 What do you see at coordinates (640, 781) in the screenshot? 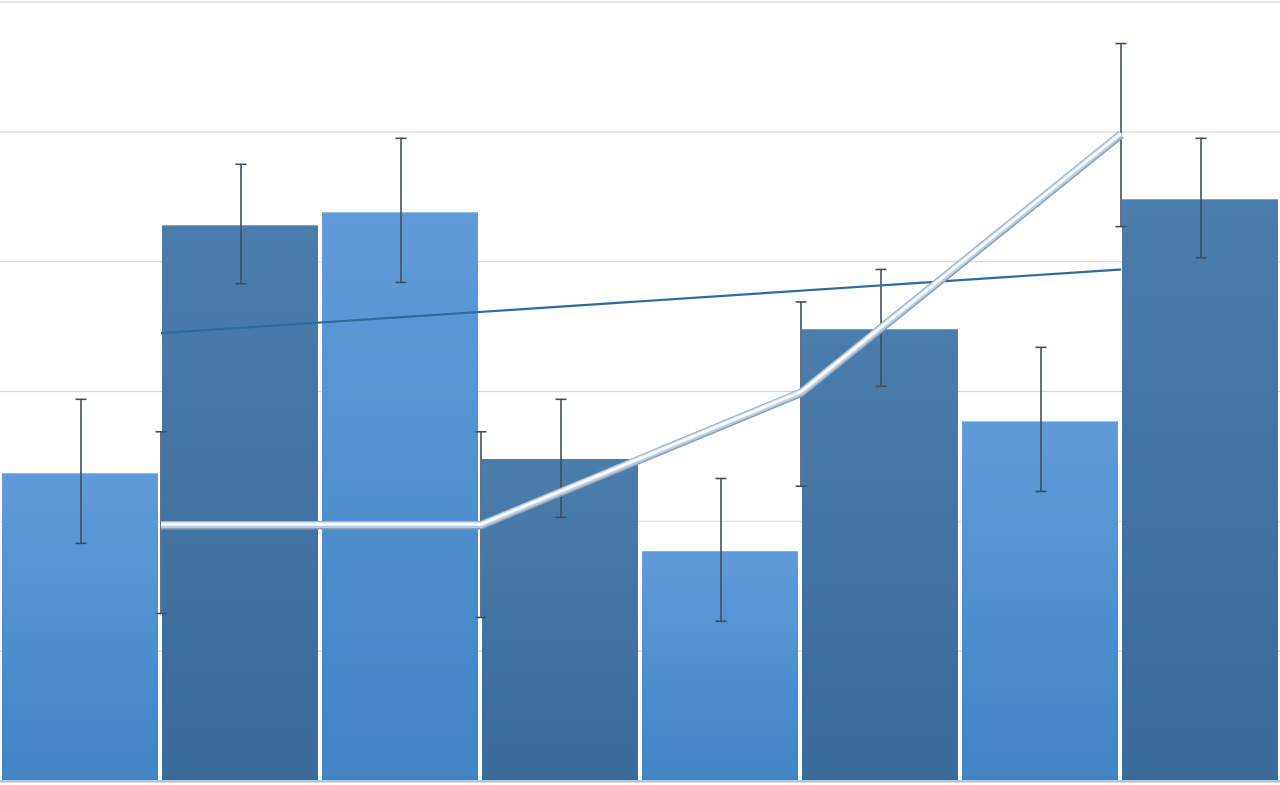
I see `baseline` at bounding box center [640, 781].